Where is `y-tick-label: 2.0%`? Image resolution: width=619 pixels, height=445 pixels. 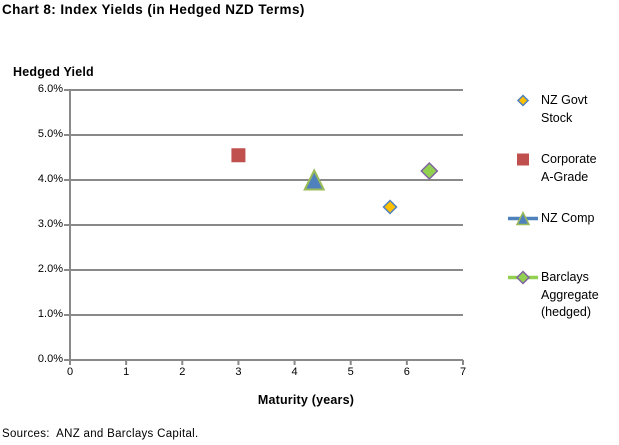
y-tick-label: 2.0% is located at coordinates (50, 269).